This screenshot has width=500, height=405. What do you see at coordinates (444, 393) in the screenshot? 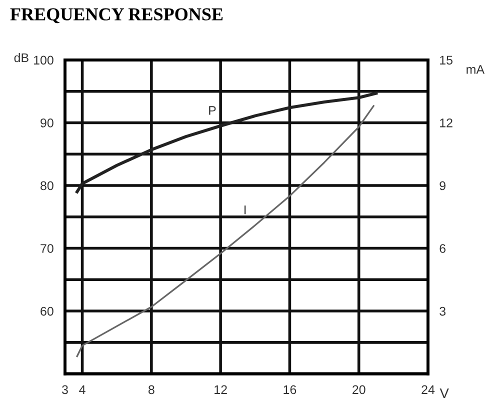
I see `x-axis-title: V` at bounding box center [444, 393].